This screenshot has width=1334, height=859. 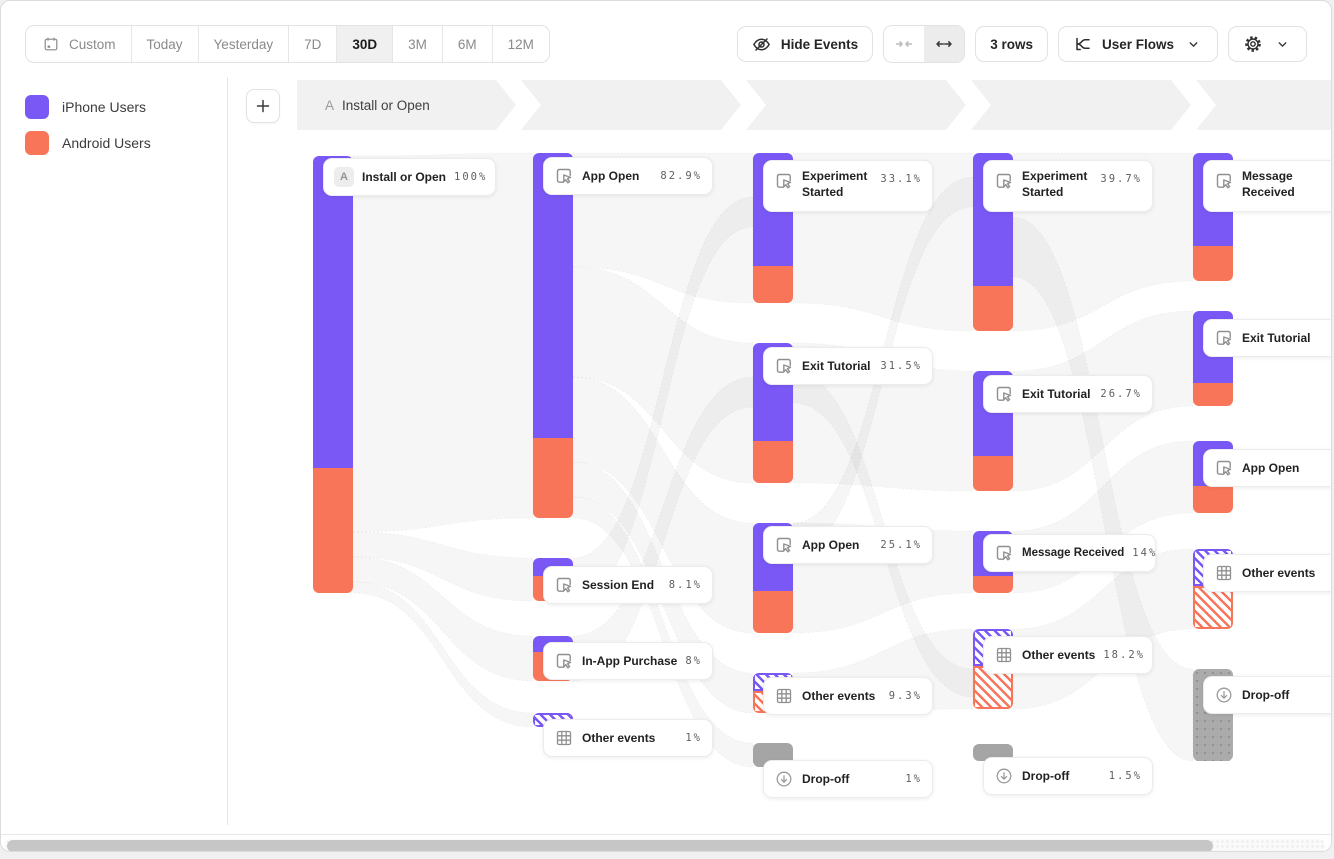 I want to click on date-range-12m: 12M, so click(x=520, y=44).